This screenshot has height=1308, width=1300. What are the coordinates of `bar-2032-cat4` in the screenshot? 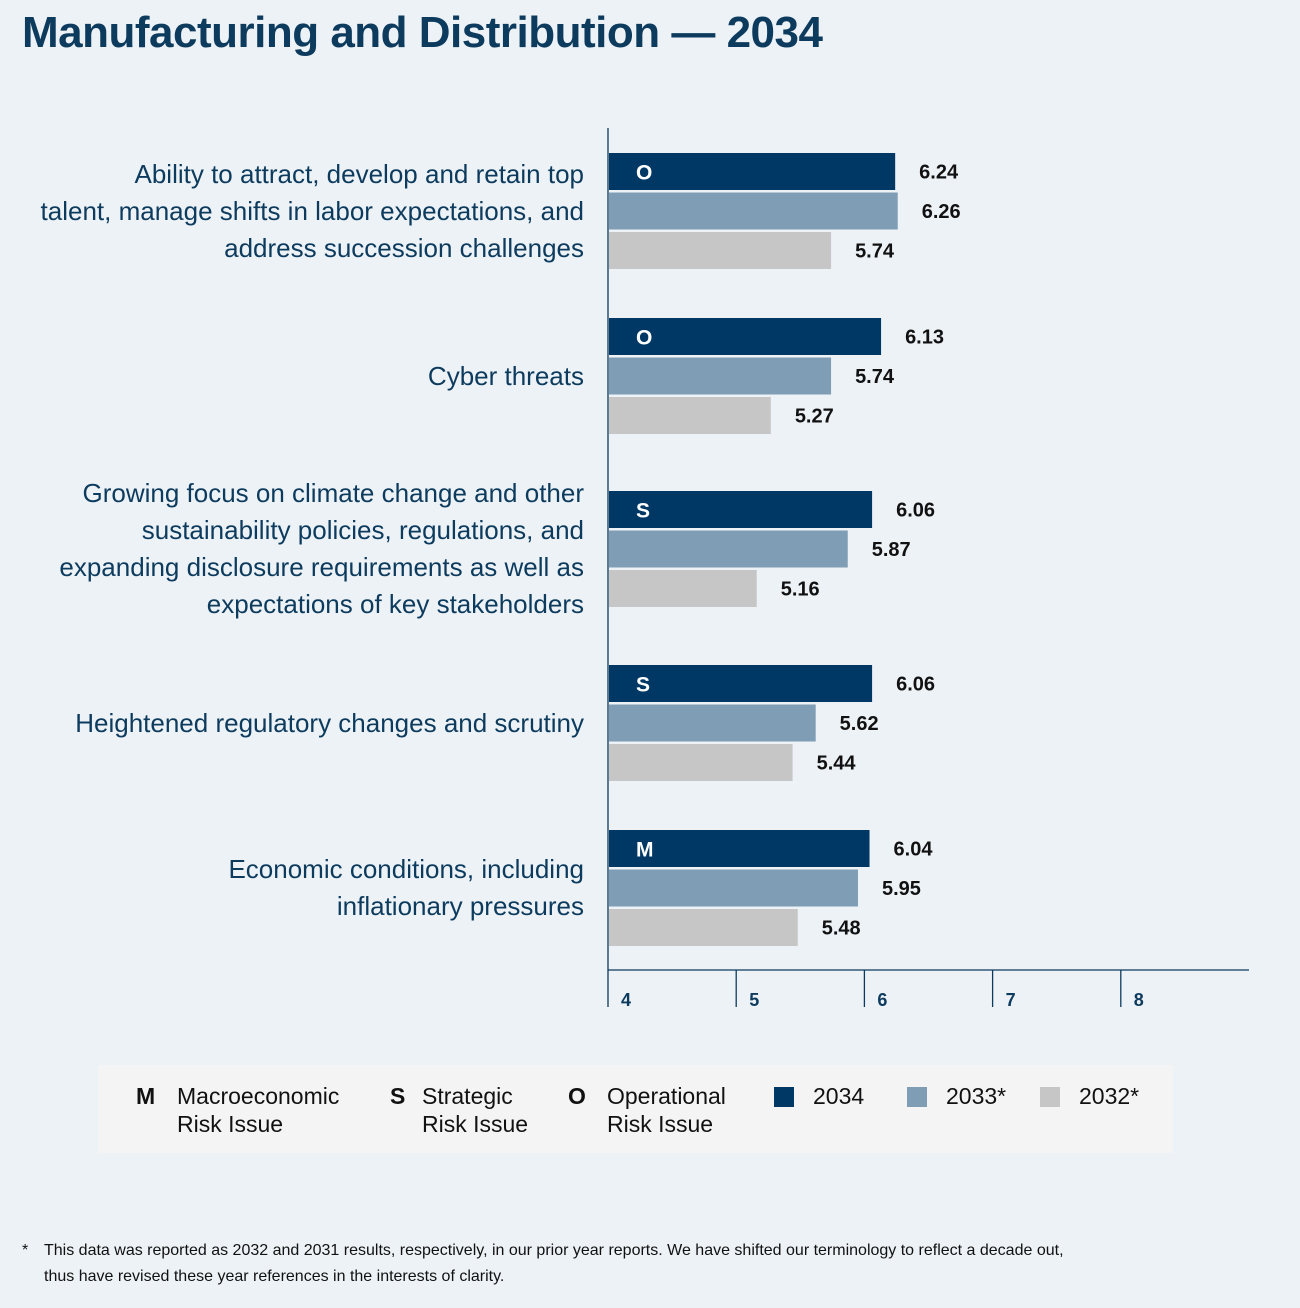 It's located at (703, 927).